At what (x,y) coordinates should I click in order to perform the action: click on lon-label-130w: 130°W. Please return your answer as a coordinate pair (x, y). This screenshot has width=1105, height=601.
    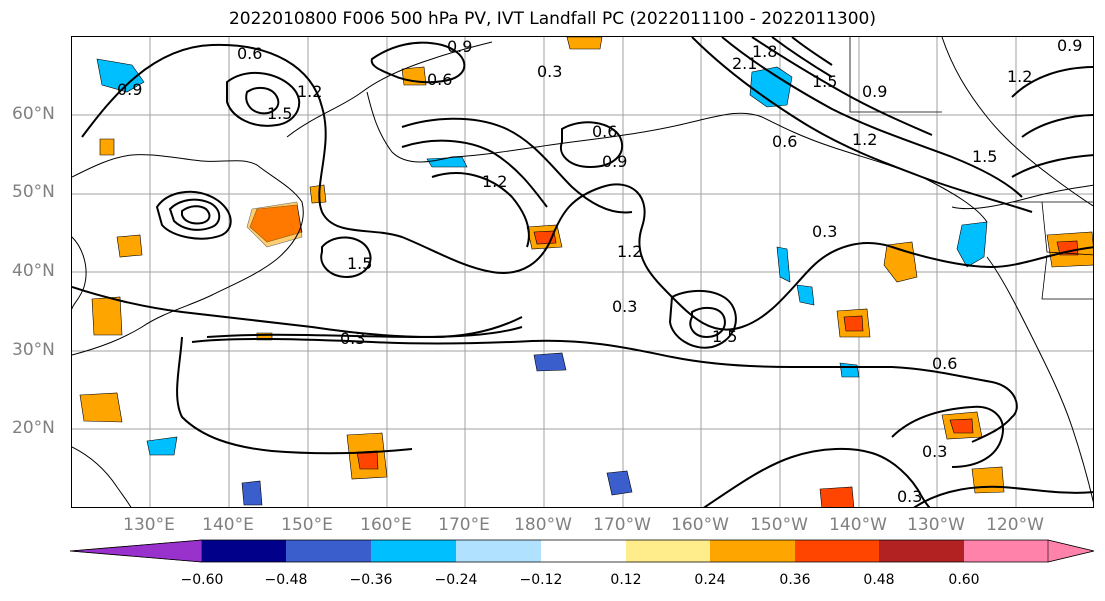
    Looking at the image, I should click on (936, 525).